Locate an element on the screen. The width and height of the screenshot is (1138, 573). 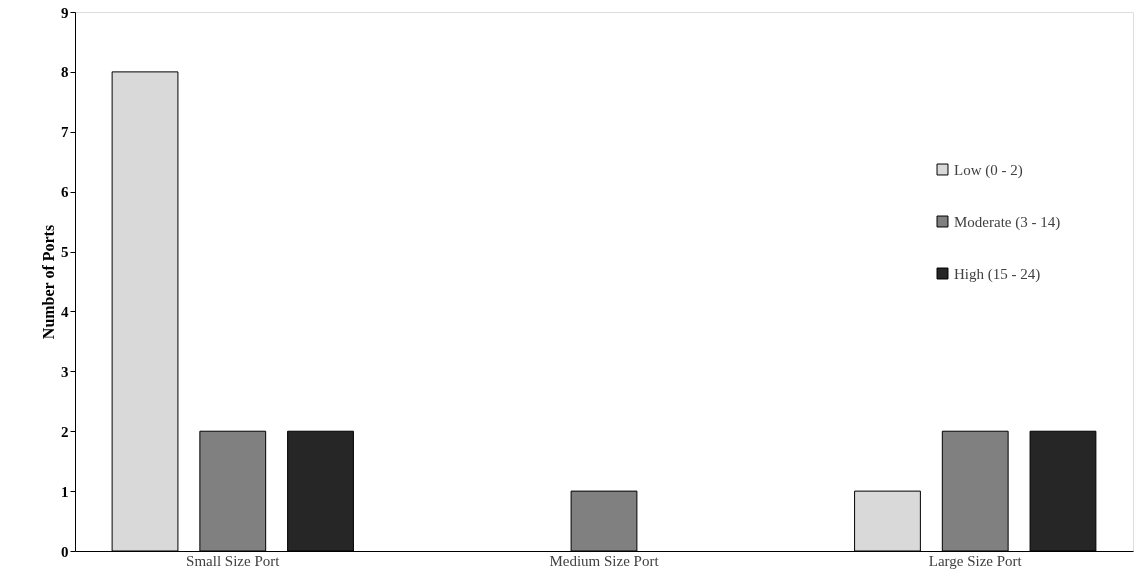
y-axis-title: Number of Ports is located at coordinates (48, 282).